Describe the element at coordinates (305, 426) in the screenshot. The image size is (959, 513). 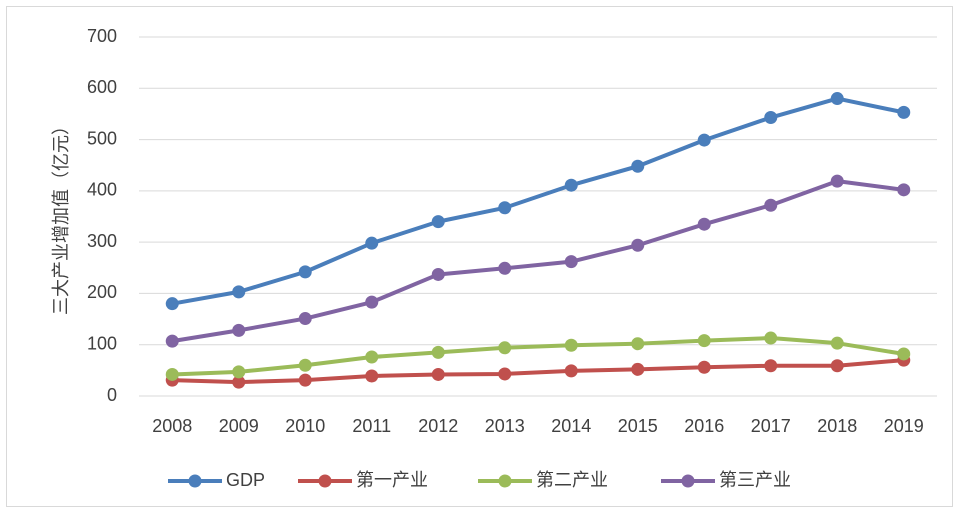
I see `x-tick-label: 2010` at that location.